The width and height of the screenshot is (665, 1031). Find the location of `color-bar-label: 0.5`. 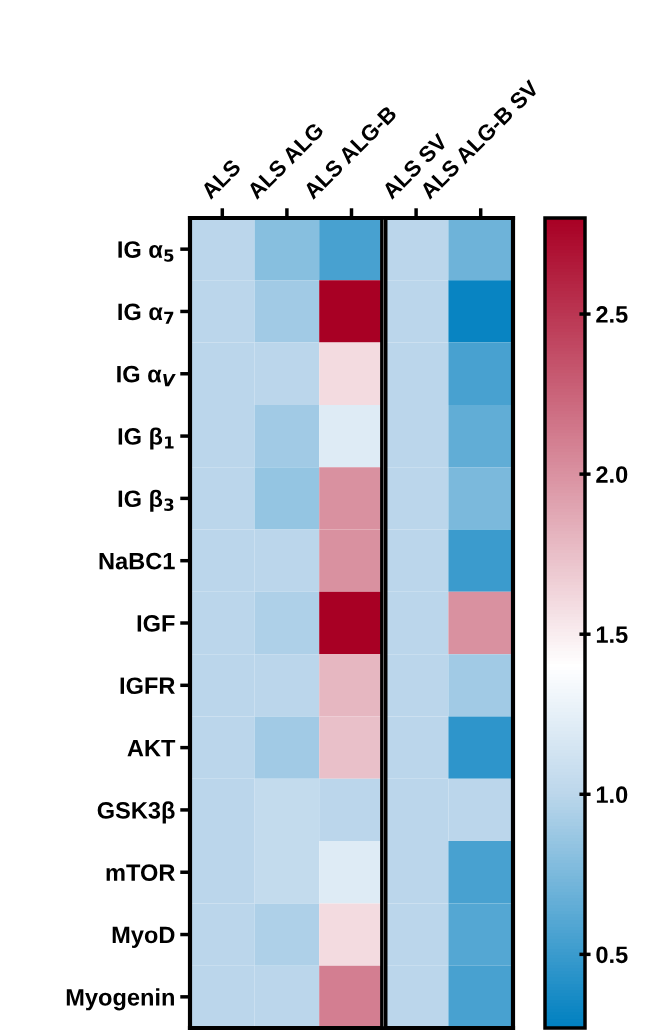

color-bar-label: 0.5 is located at coordinates (612, 955).